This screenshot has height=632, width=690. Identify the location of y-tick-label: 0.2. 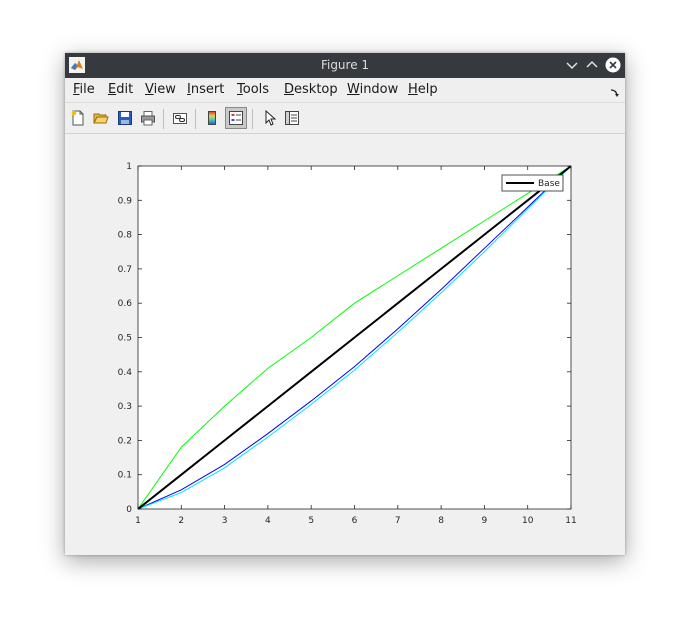
(125, 441).